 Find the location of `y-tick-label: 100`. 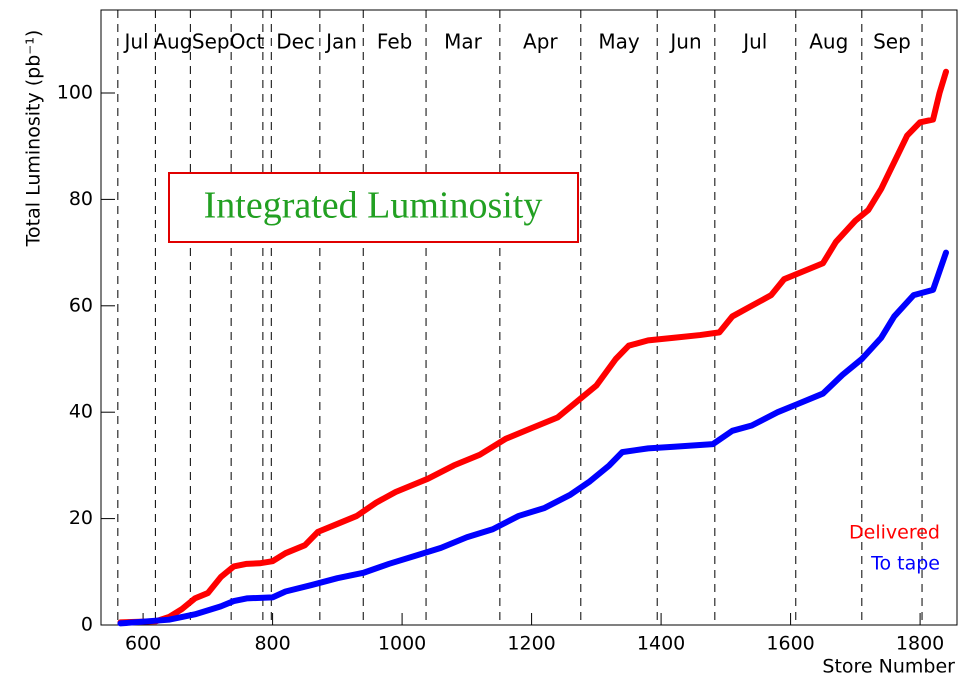

y-tick-label: 100 is located at coordinates (75, 92).